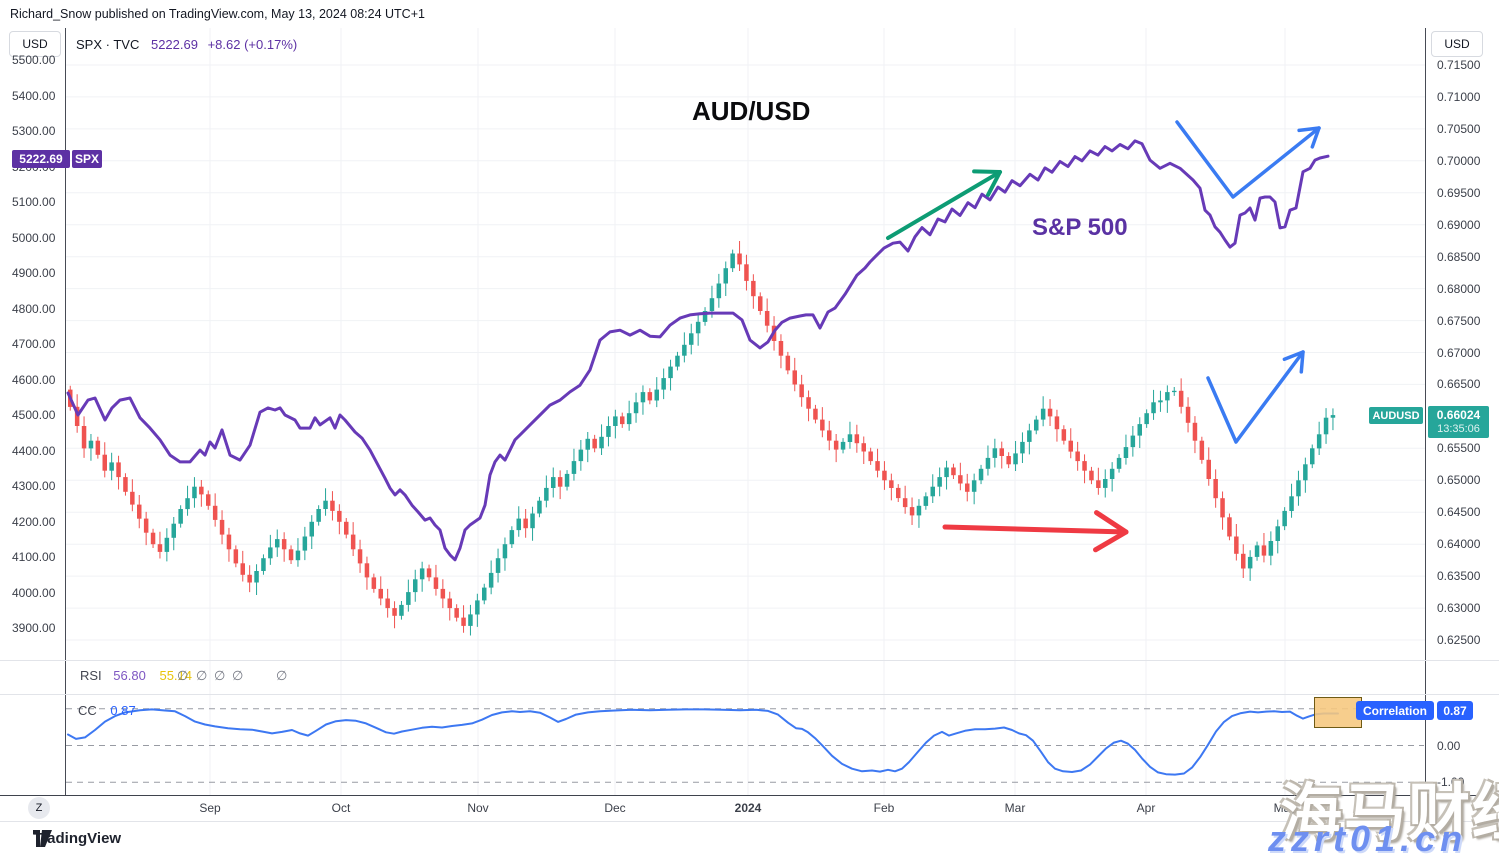 This screenshot has width=1499, height=860. What do you see at coordinates (34, 557) in the screenshot?
I see `left-axis-tick-label: 4100.00` at bounding box center [34, 557].